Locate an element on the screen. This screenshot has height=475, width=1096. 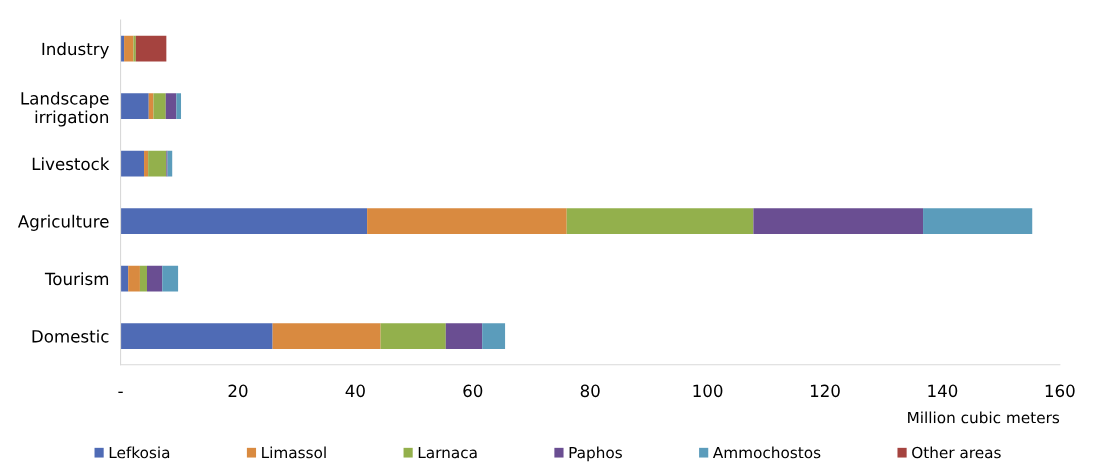
x-tick-label: 100 is located at coordinates (708, 391).